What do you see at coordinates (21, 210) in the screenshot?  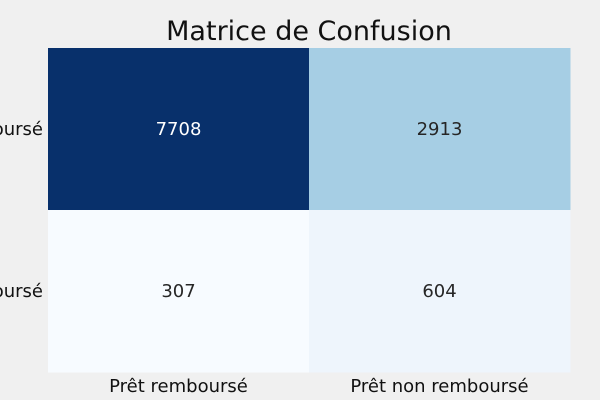 I see `y-axis-tick-labels: Prêt remboursé Prêt non remboursé` at bounding box center [21, 210].